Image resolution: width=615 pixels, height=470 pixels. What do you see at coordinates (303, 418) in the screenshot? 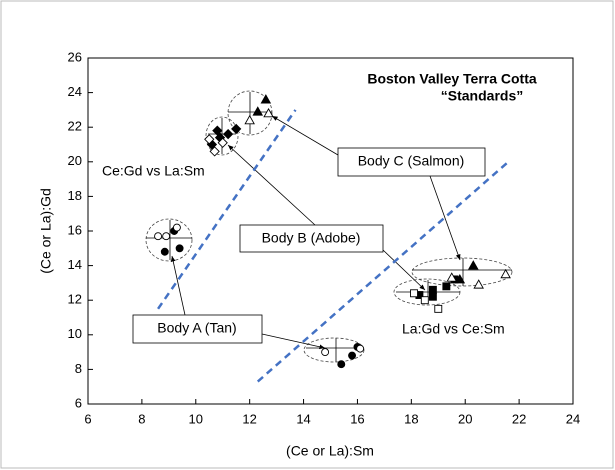
I see `x-tick-label: 14` at bounding box center [303, 418].